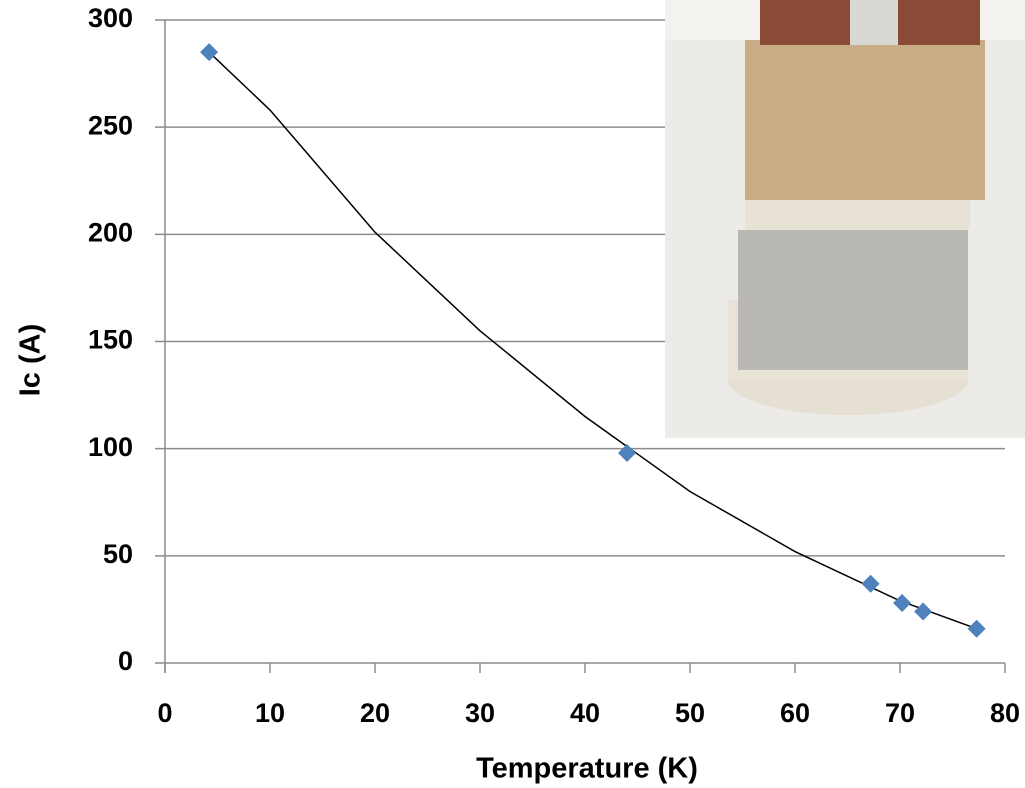 This screenshot has width=1025, height=788. What do you see at coordinates (31, 360) in the screenshot?
I see `y-axis-title: Ic (A)` at bounding box center [31, 360].